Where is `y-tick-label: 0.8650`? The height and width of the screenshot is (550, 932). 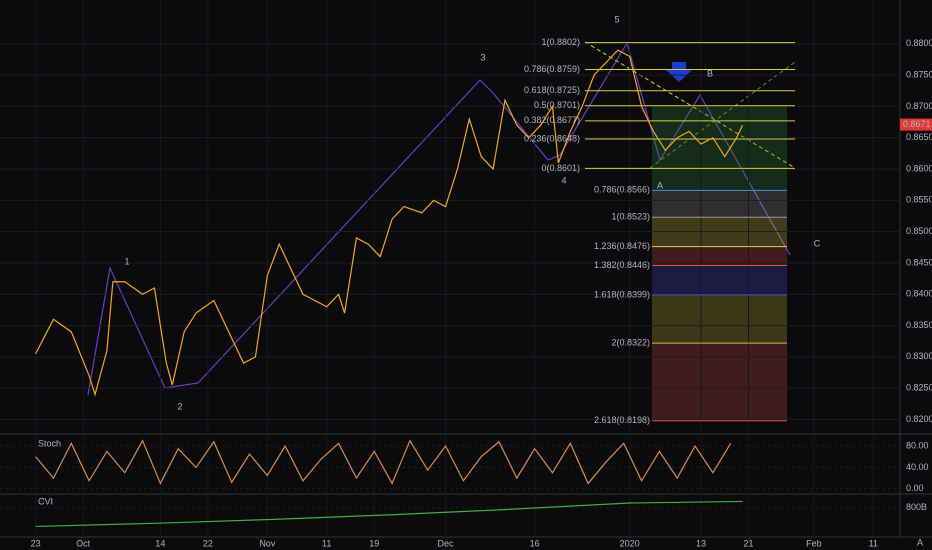
y-tick-label: 0.8650 is located at coordinates (919, 137).